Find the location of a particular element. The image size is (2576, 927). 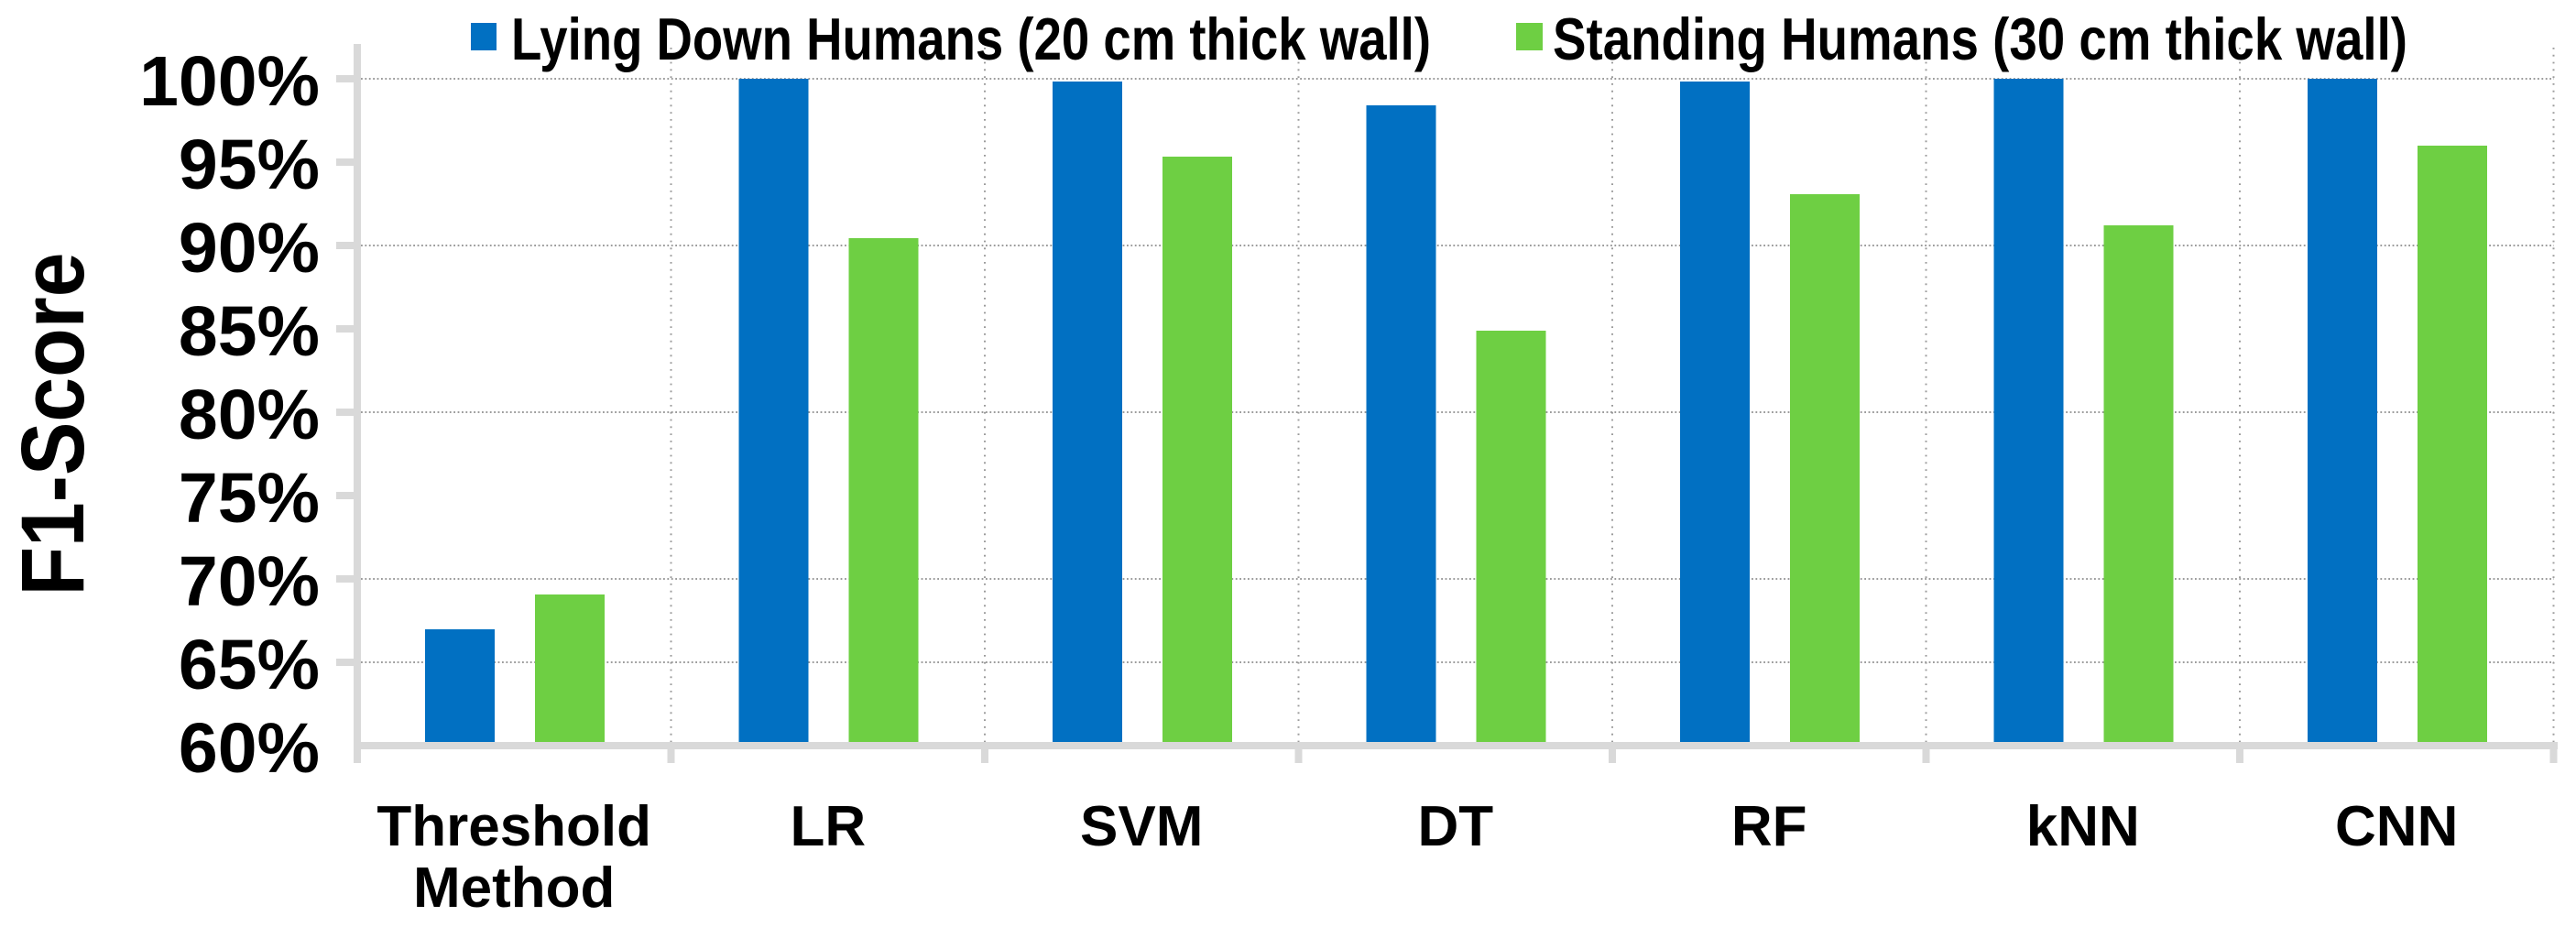

svg-text: LR is located at coordinates (828, 827).